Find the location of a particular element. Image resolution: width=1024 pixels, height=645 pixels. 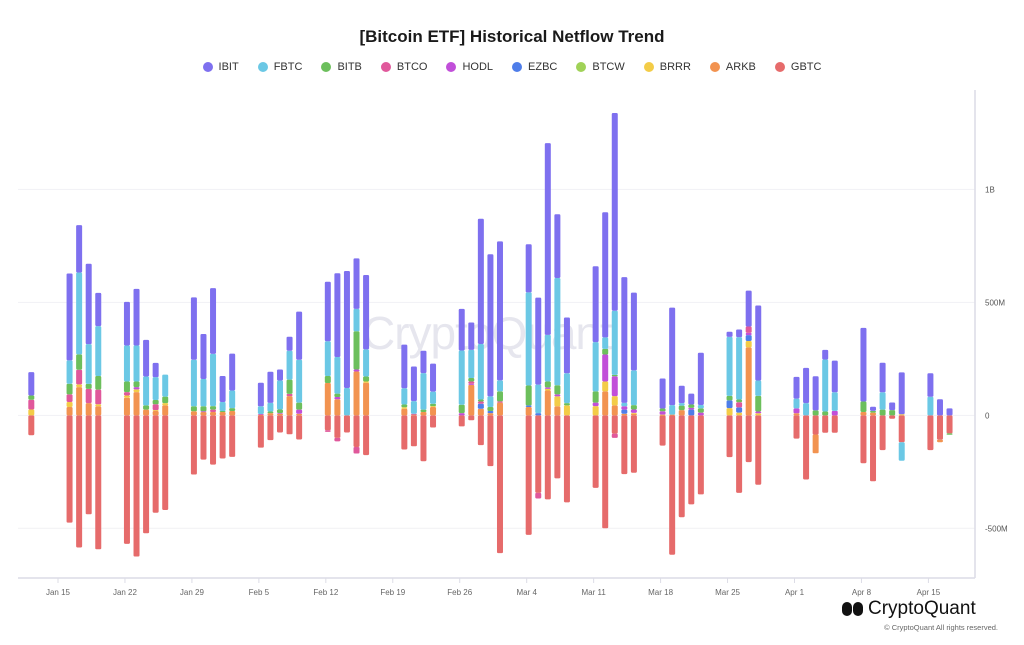

x-tick-label: Jan 22 is located at coordinates (125, 592).